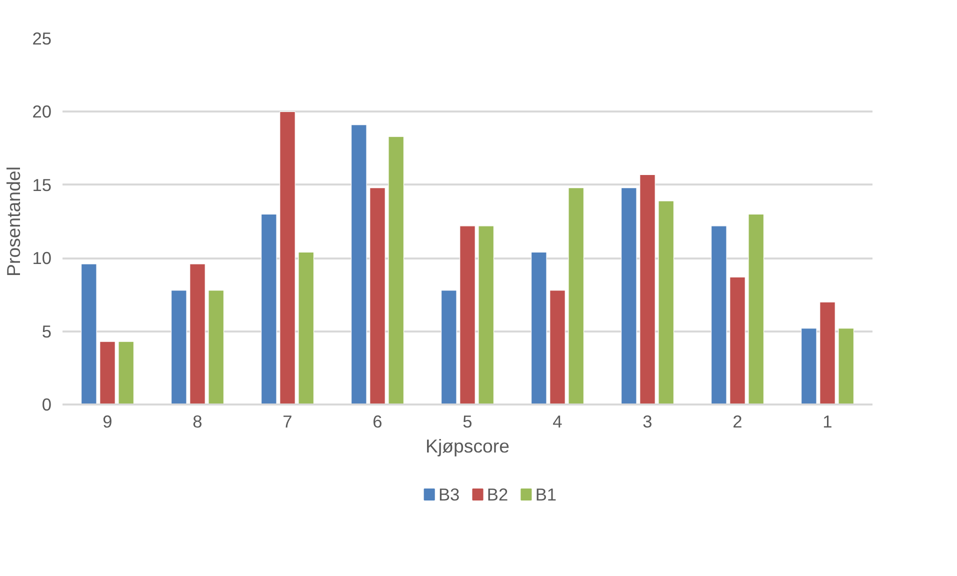  What do you see at coordinates (42, 38) in the screenshot?
I see `y-tick-label: 25` at bounding box center [42, 38].